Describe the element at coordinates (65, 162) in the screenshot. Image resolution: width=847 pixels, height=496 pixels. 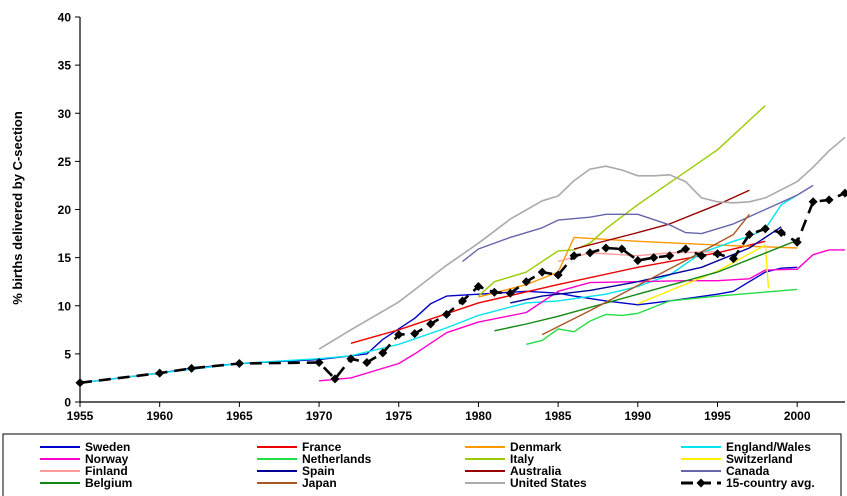
I see `y-tick-label: 25` at that location.